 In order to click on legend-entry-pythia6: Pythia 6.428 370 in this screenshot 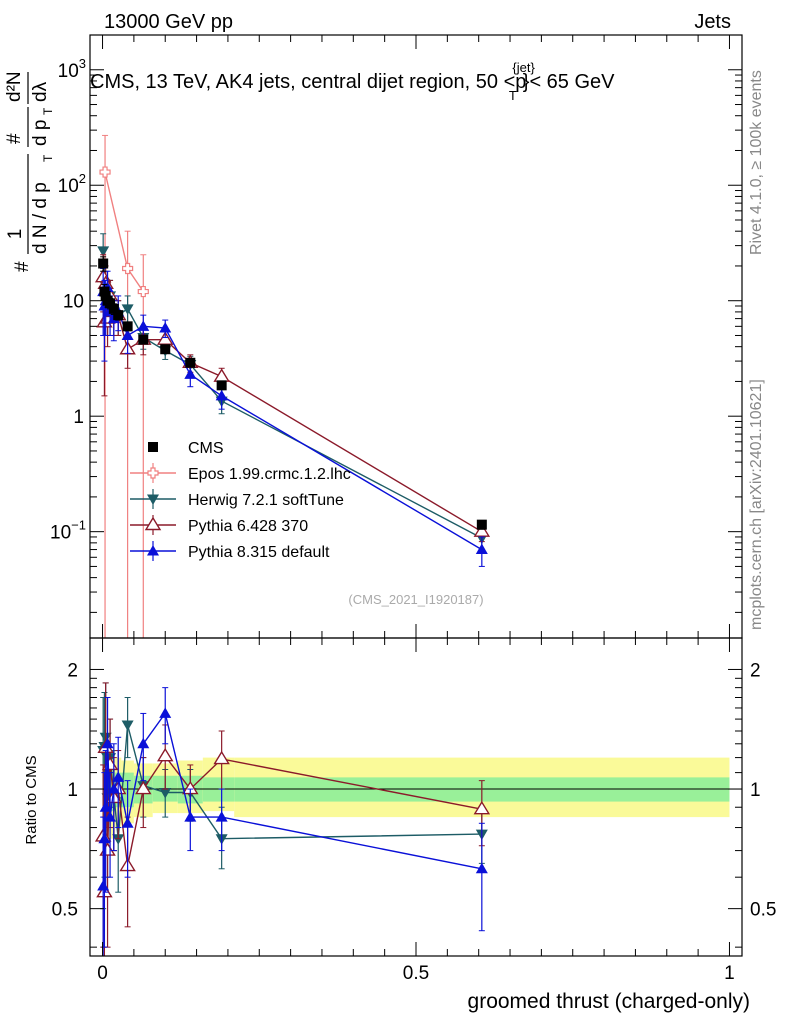, I will do `click(219, 525)`.